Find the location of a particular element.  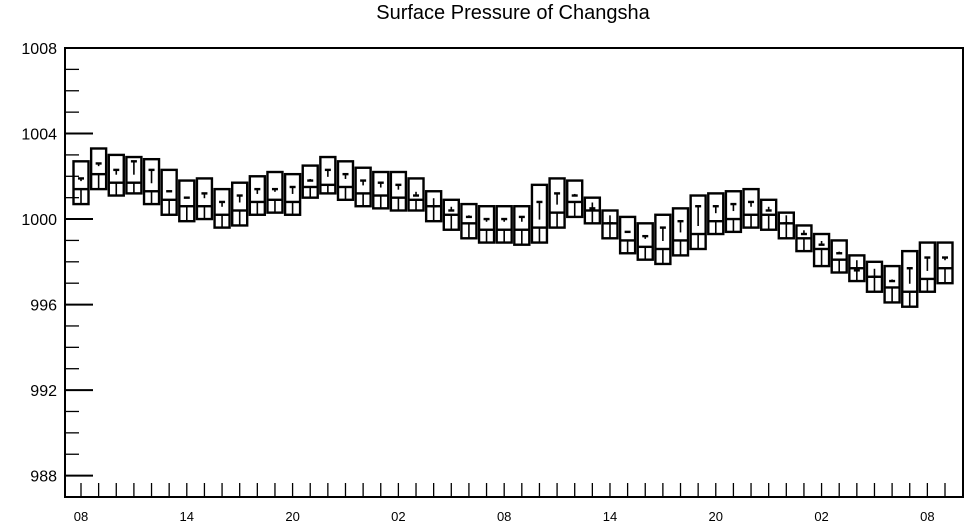

x-axis: 08 14 20 02 08 14 20 02 08 is located at coordinates (510, 503).